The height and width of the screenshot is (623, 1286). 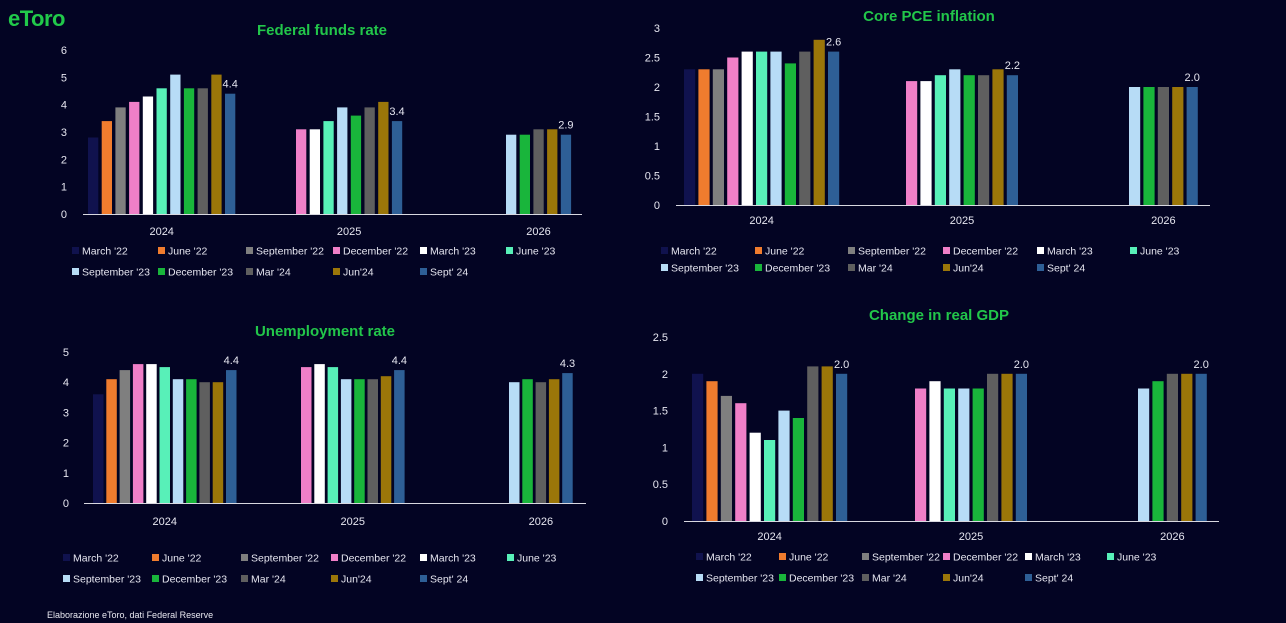 I want to click on legend-label: Jun'24, so click(x=358, y=273).